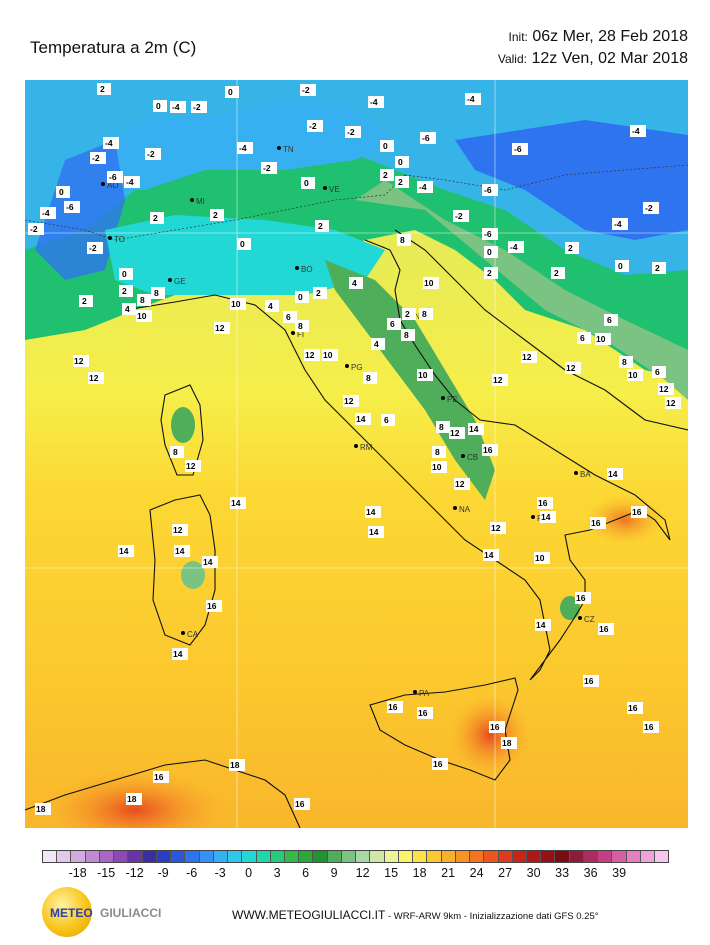  What do you see at coordinates (521, 290) in the screenshot?
I see `adriatic-field` at bounding box center [521, 290].